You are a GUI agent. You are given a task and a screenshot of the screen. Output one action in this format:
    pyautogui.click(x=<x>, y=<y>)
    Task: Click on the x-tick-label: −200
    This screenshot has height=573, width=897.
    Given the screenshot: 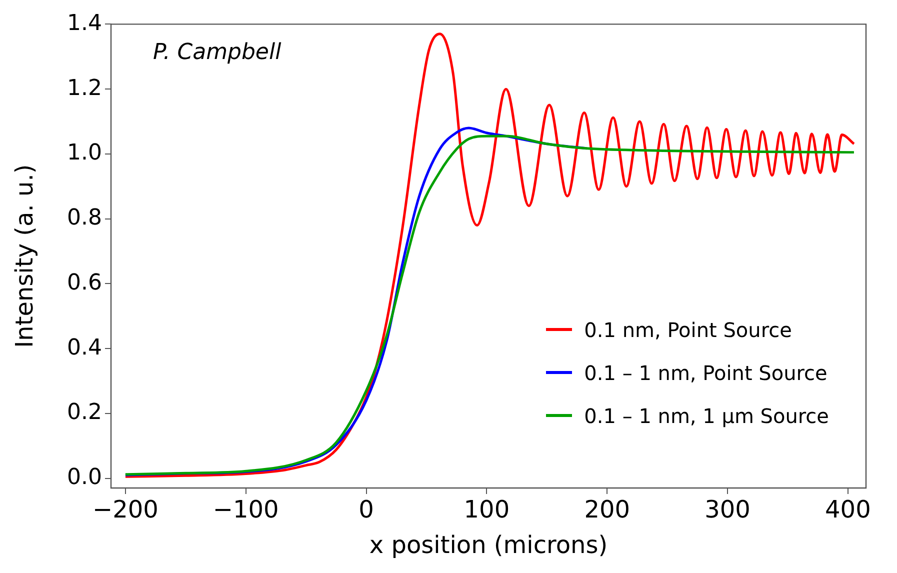 What is the action you would take?
    pyautogui.click(x=125, y=510)
    